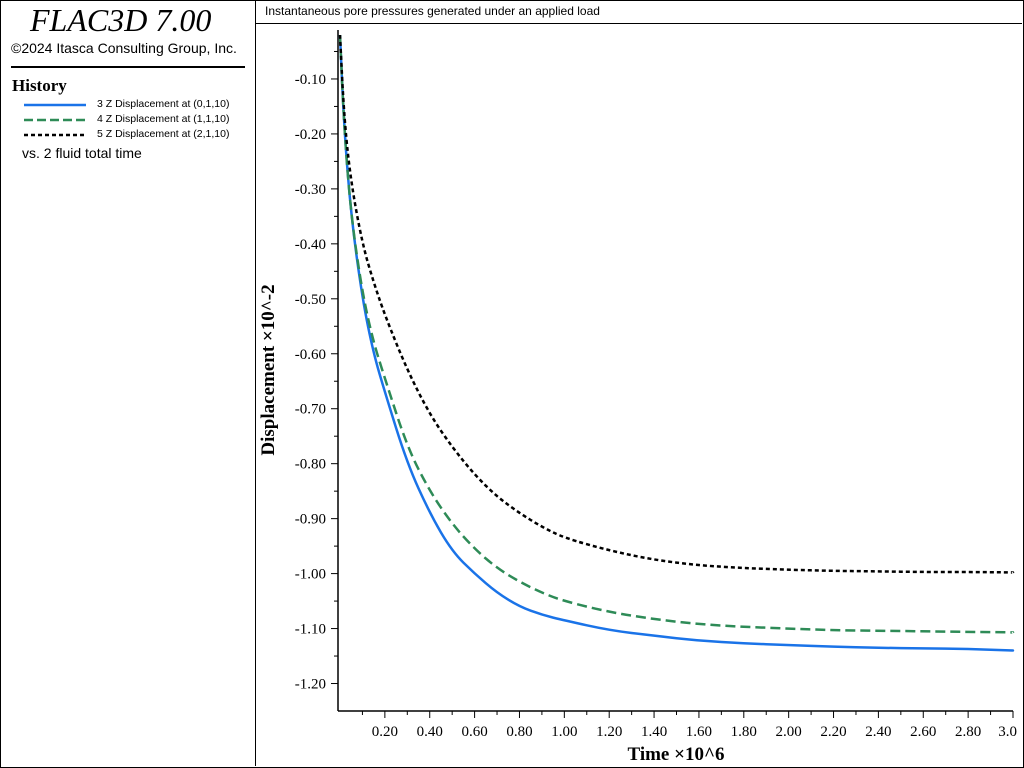 The height and width of the screenshot is (768, 1024). I want to click on legend-item-label: 4 Z Displacement at (1,1,10), so click(163, 119).